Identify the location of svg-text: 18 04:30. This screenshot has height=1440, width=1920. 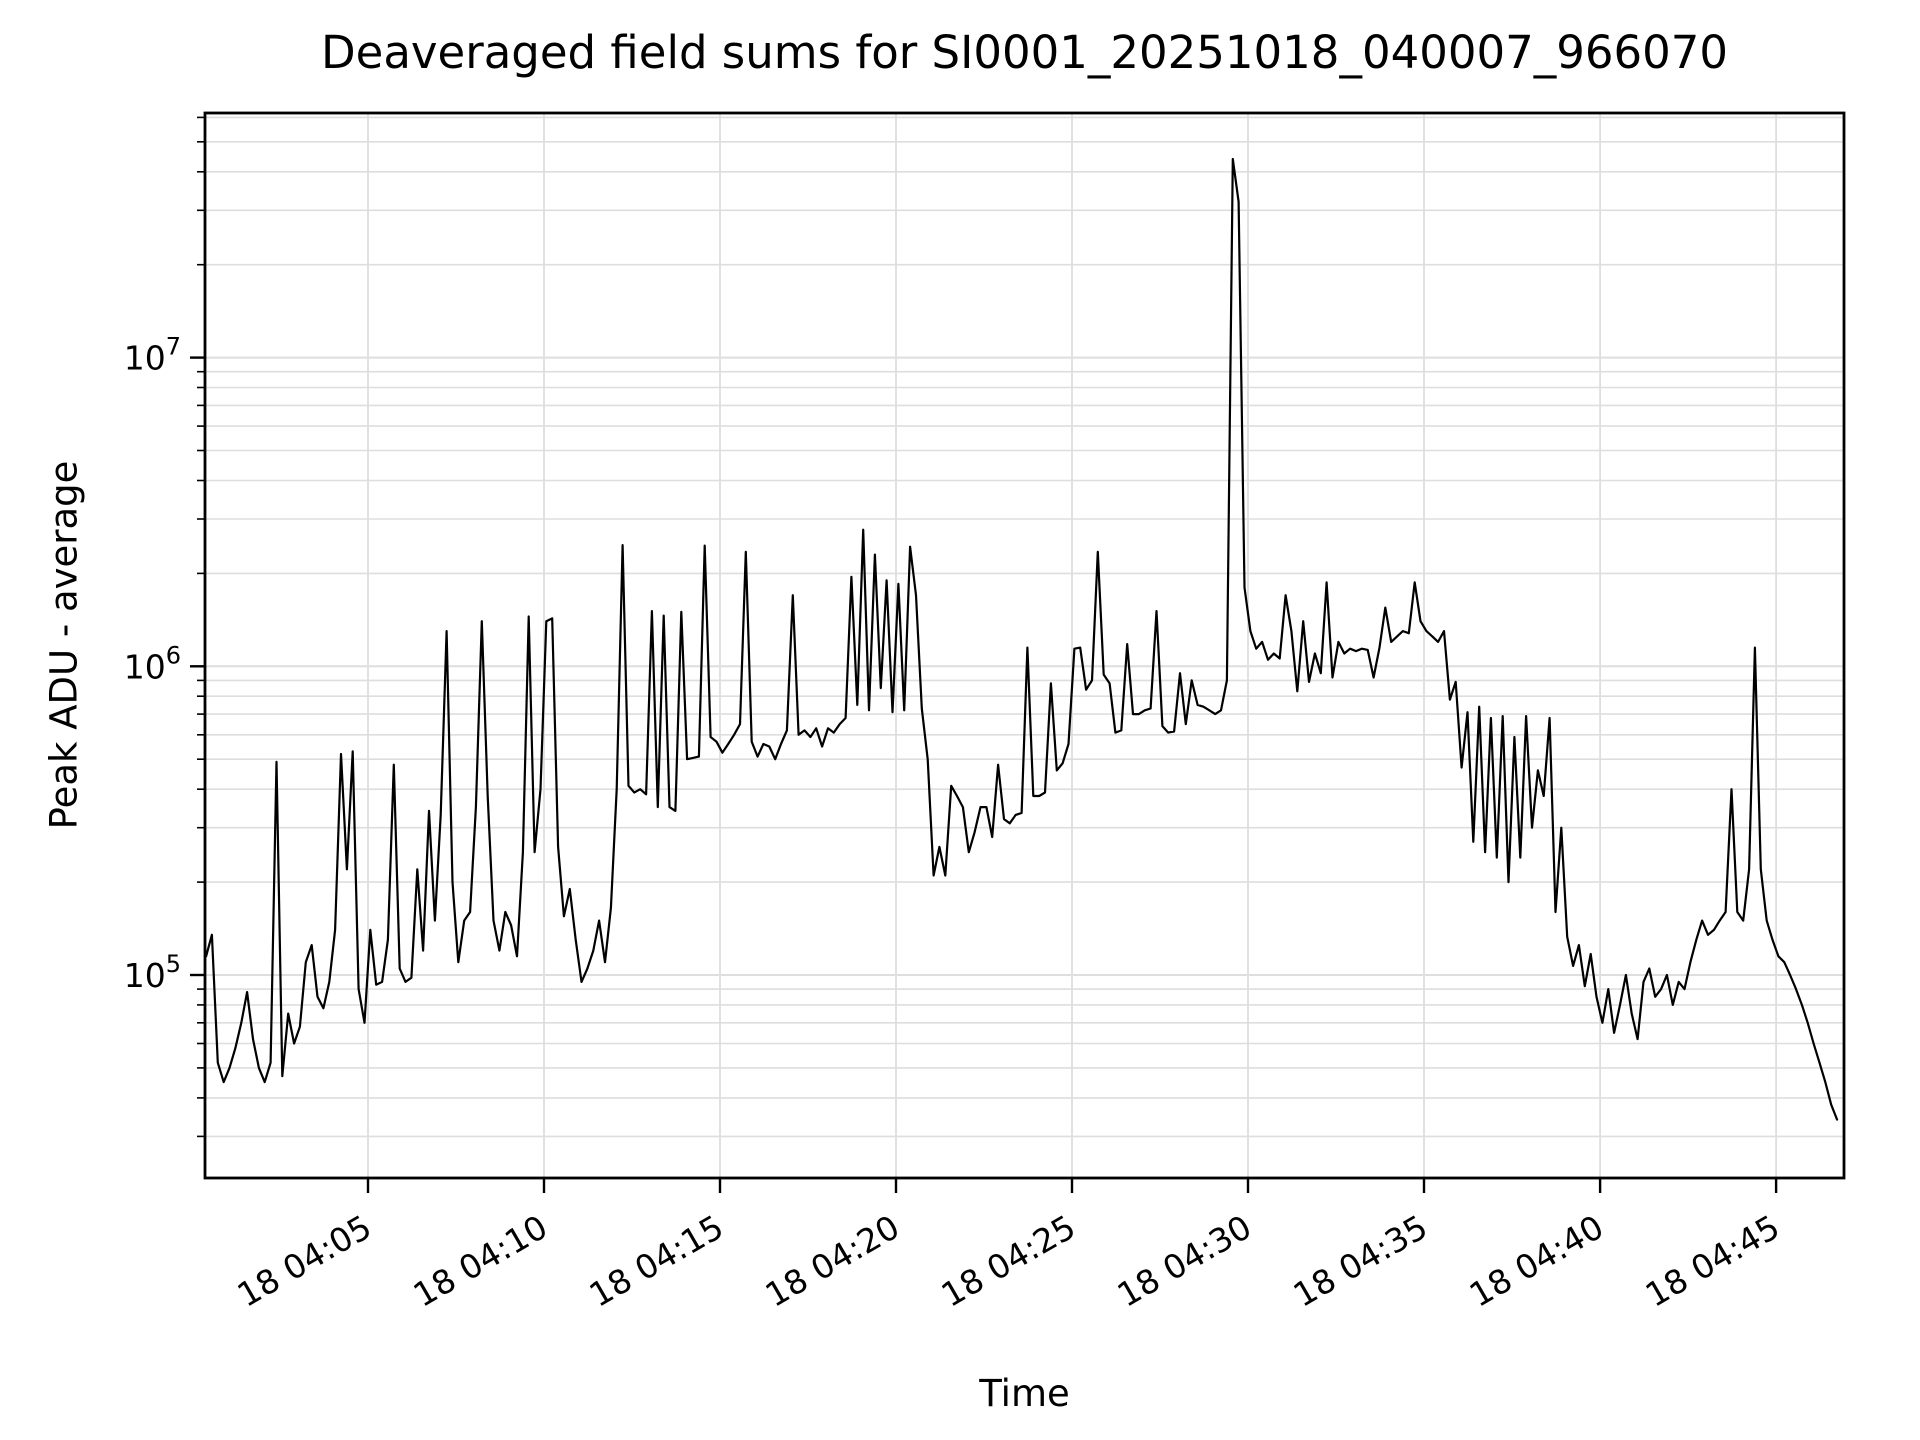
(1184, 1261).